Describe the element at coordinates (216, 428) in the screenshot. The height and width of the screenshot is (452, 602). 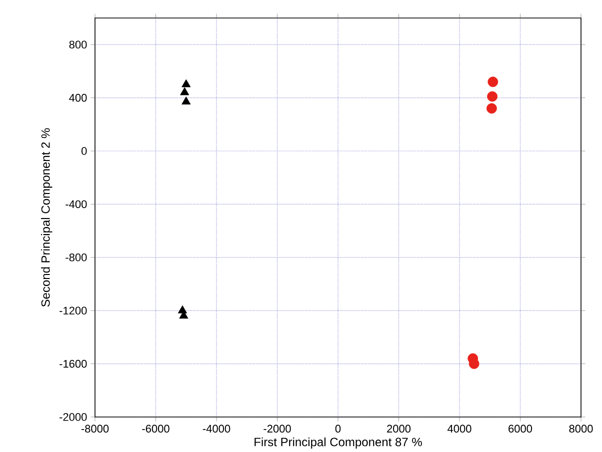
I see `x-tick-label: -4000` at that location.